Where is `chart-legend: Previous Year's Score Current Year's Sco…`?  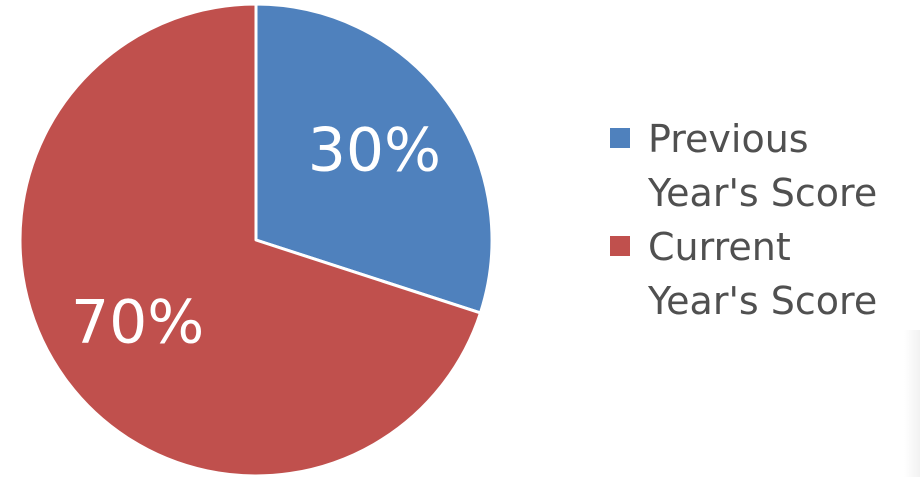
chart-legend: Previous Year's Score Current Year's Sco… is located at coordinates (760, 220).